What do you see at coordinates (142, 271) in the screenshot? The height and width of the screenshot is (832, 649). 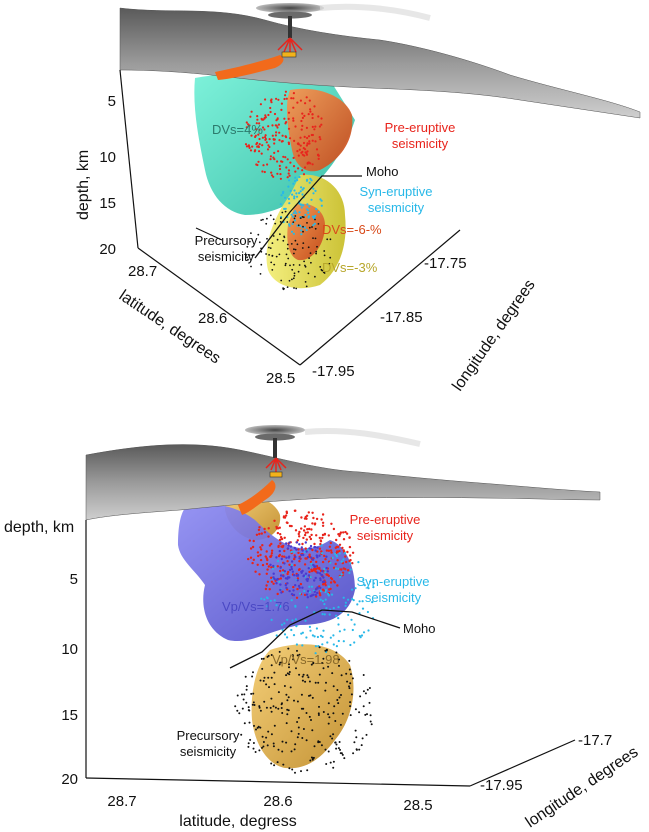 I see `lat-tick-28.7-top: 28.7` at bounding box center [142, 271].